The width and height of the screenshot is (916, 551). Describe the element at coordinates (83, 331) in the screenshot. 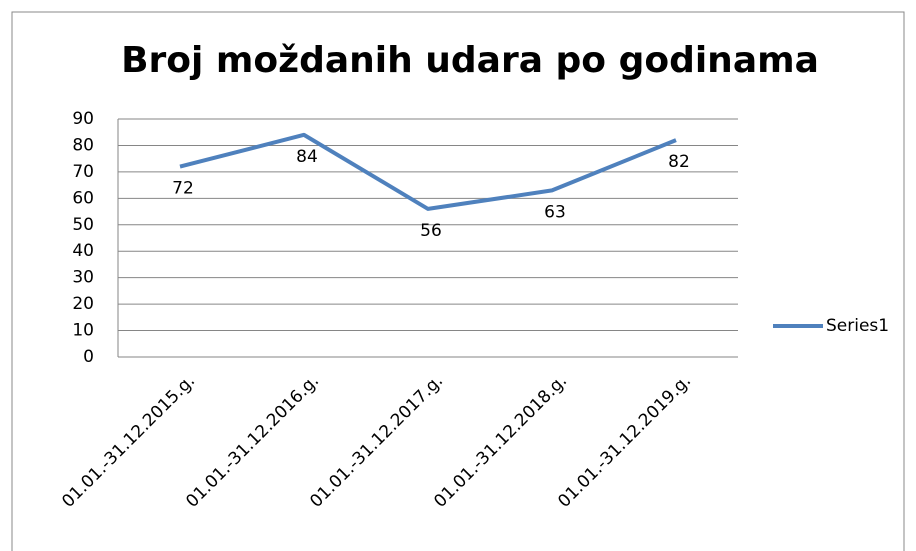

I see `y-tick-label: 10` at that location.